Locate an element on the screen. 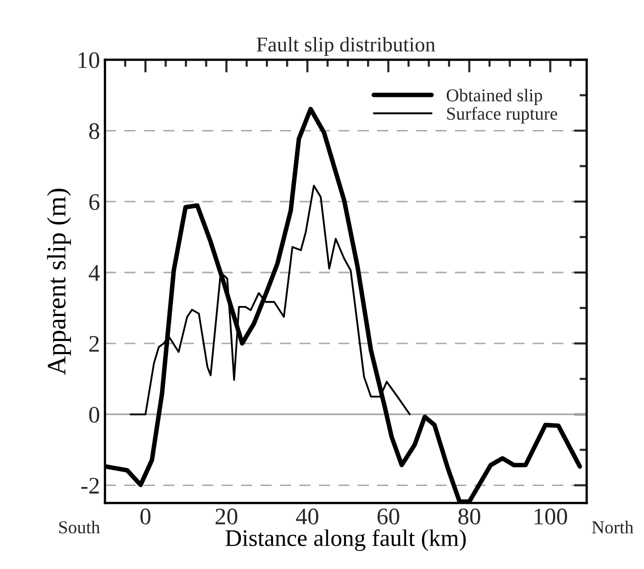 The height and width of the screenshot is (569, 644). text: South is located at coordinates (79, 527).